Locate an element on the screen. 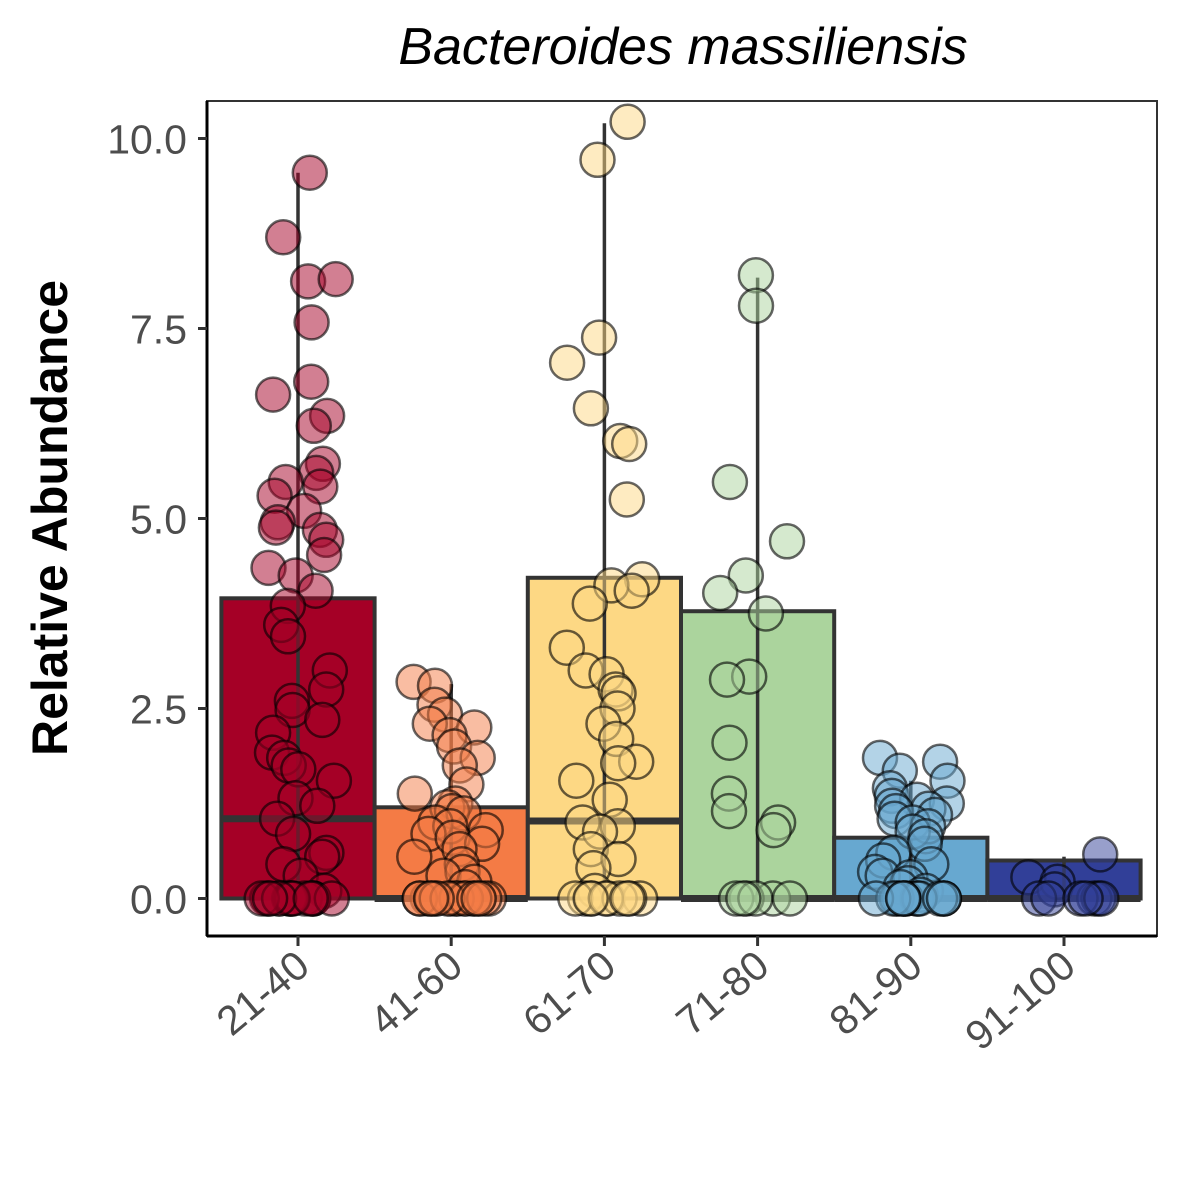 The image size is (1181, 1181). y-tick-label: 5.0 is located at coordinates (158, 520).